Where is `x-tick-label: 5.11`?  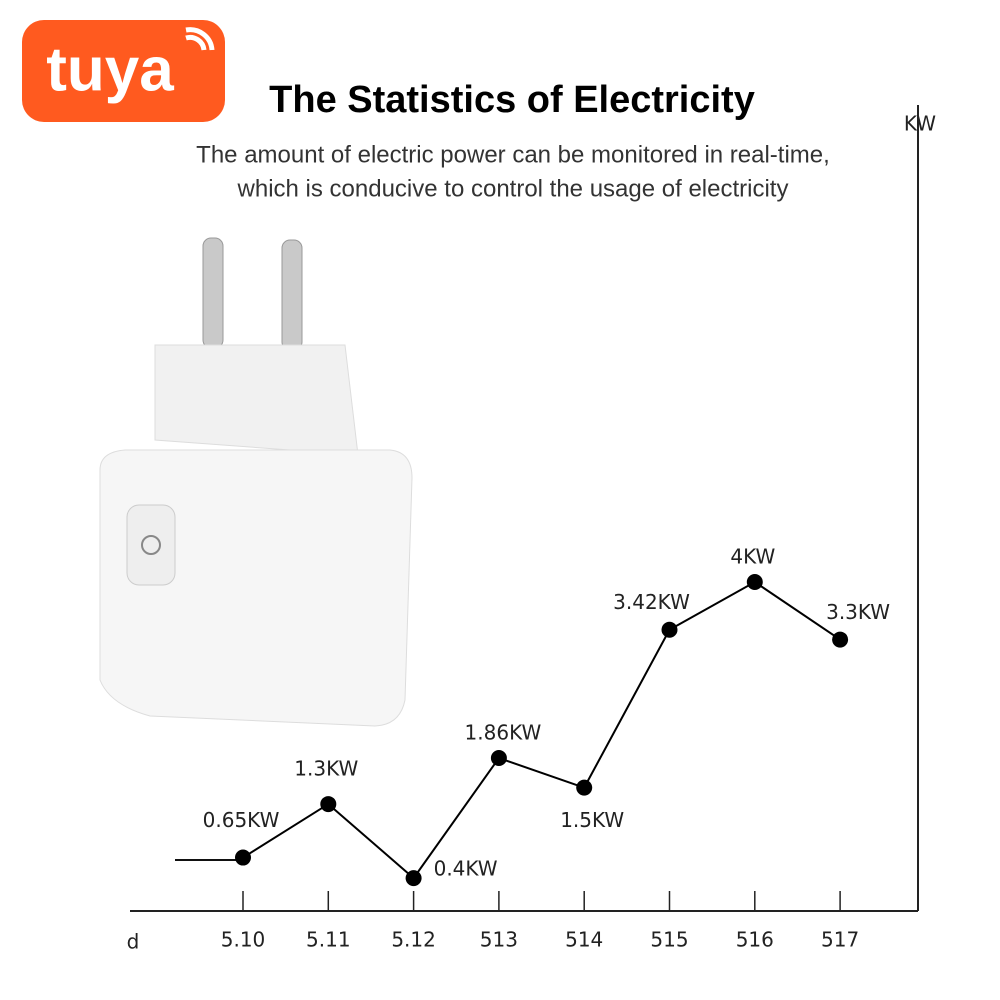 x-tick-label: 5.11 is located at coordinates (328, 940).